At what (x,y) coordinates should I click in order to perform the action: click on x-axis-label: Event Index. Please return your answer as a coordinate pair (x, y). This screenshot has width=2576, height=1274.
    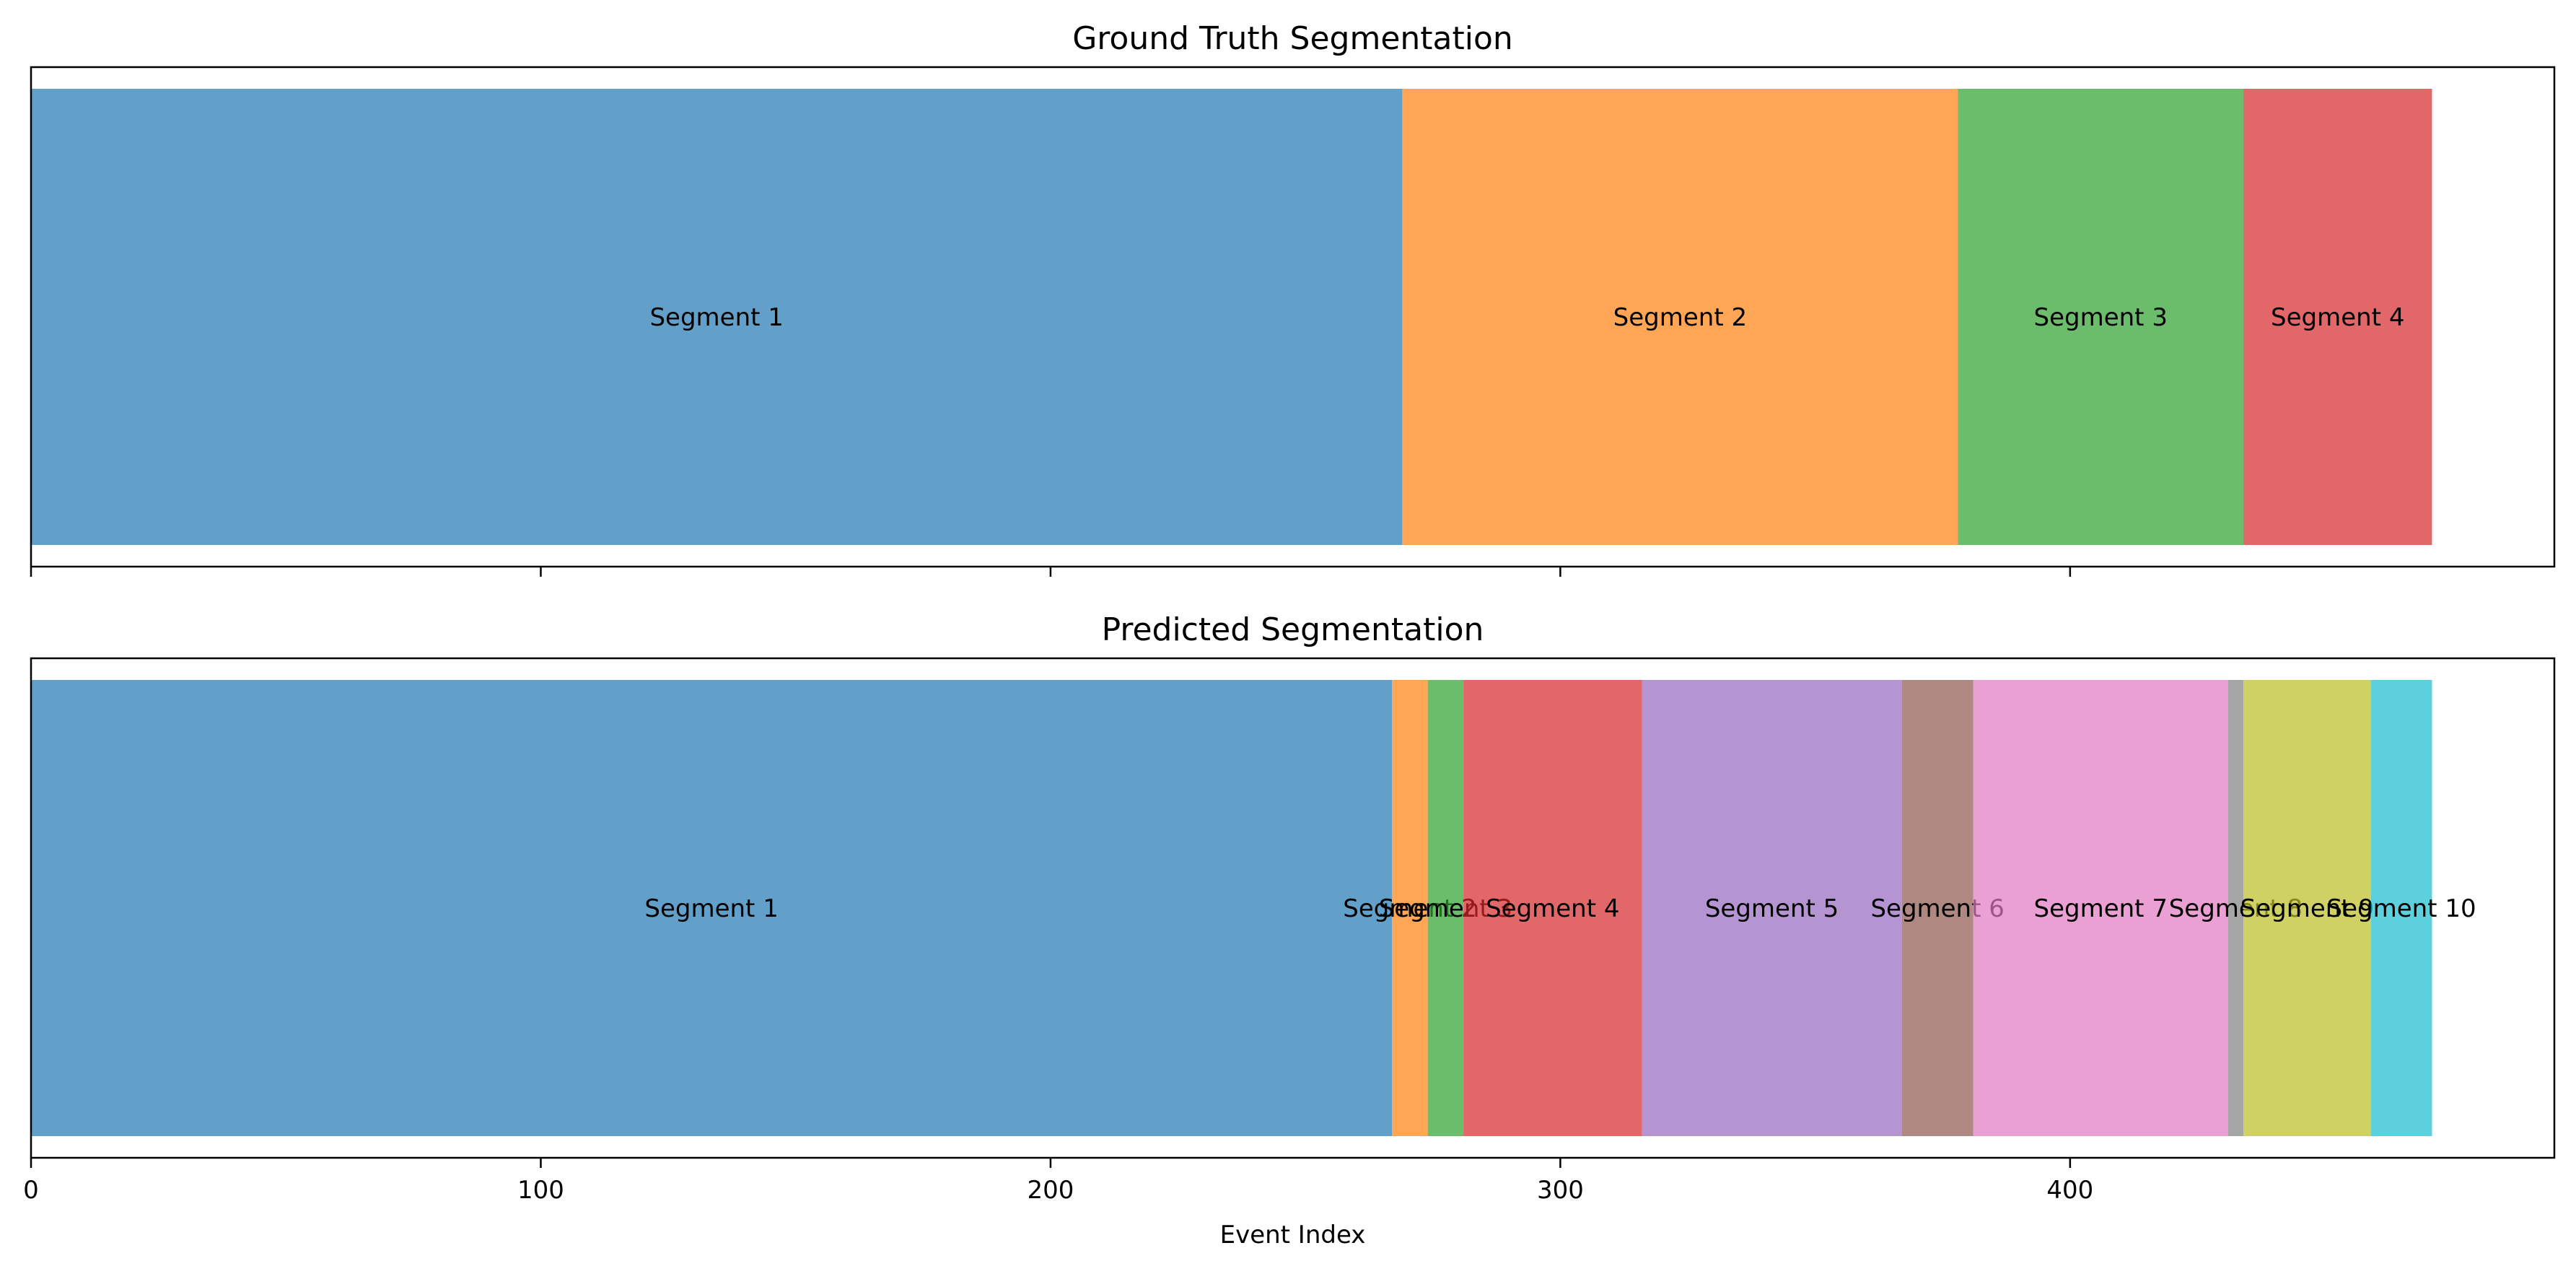
    Looking at the image, I should click on (1293, 1235).